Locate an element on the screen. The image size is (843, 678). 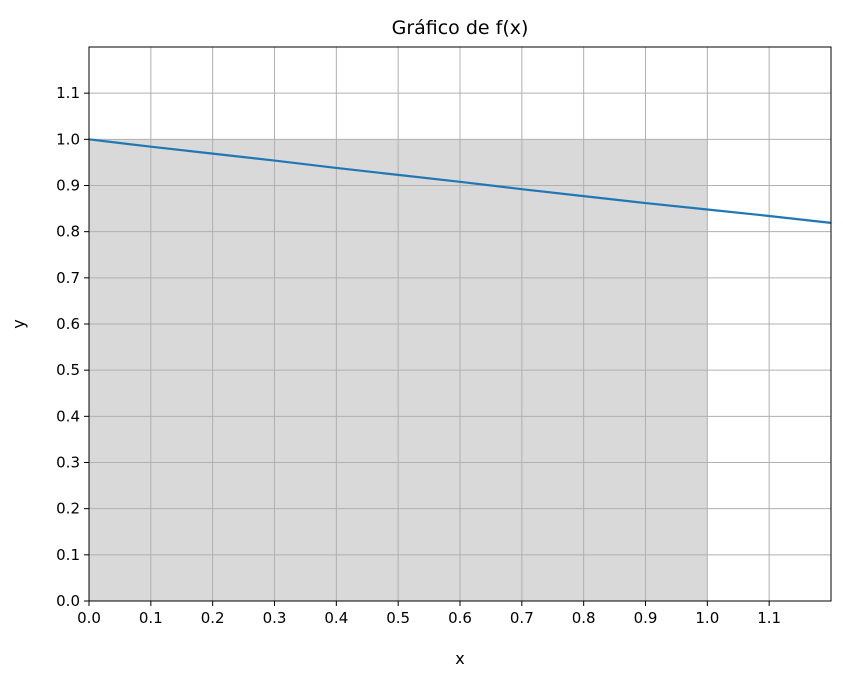
y-axis-label: y is located at coordinates (18, 323).